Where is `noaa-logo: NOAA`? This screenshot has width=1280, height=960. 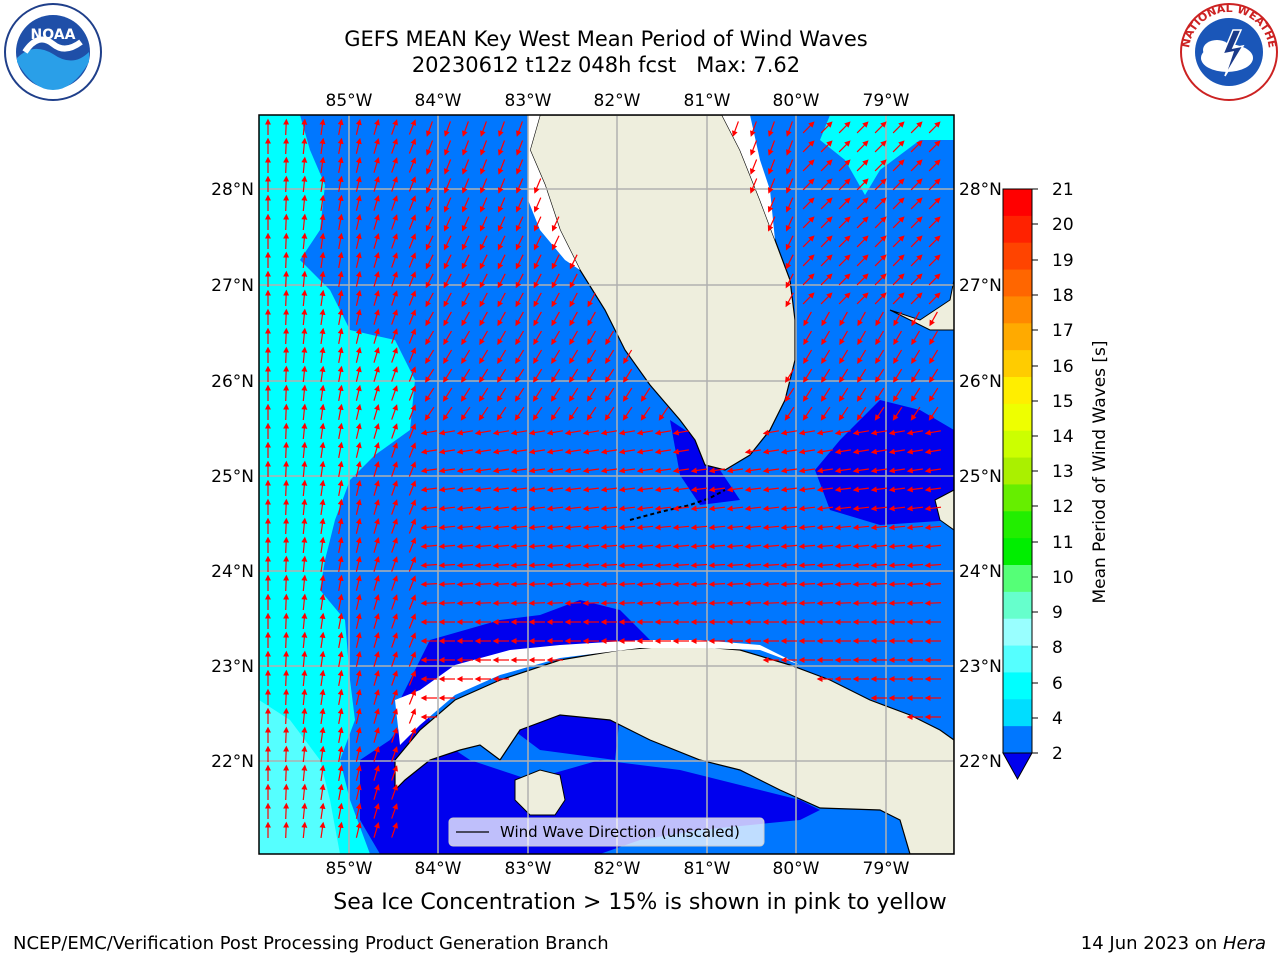
noaa-logo: NOAA is located at coordinates (53, 52).